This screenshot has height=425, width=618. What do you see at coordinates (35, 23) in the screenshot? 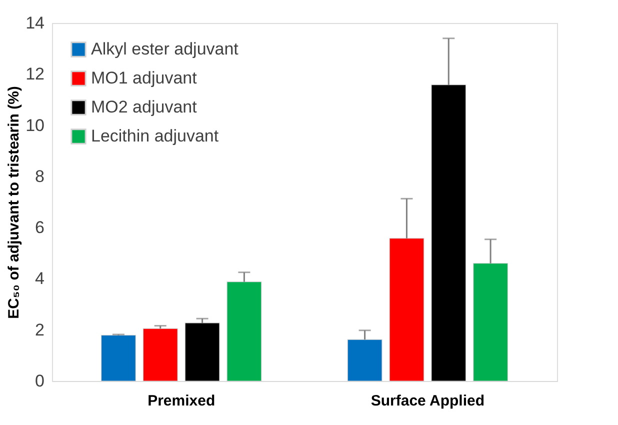
I see `y-tick-label: 14` at bounding box center [35, 23].